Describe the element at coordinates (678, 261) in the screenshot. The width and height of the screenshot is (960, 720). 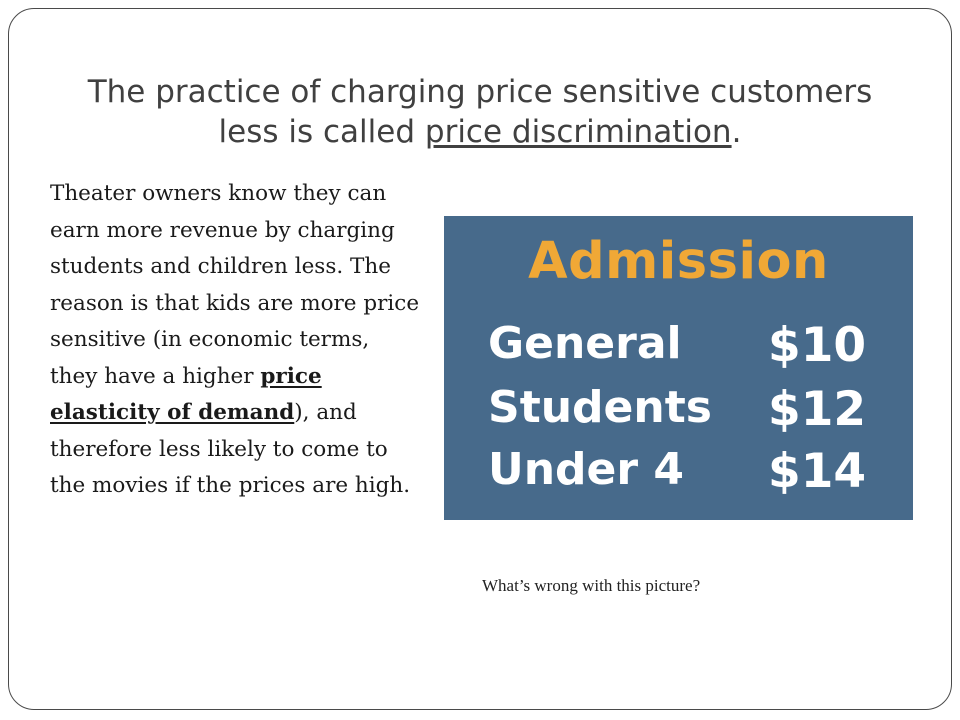
I see `sign-title: Admission` at that location.